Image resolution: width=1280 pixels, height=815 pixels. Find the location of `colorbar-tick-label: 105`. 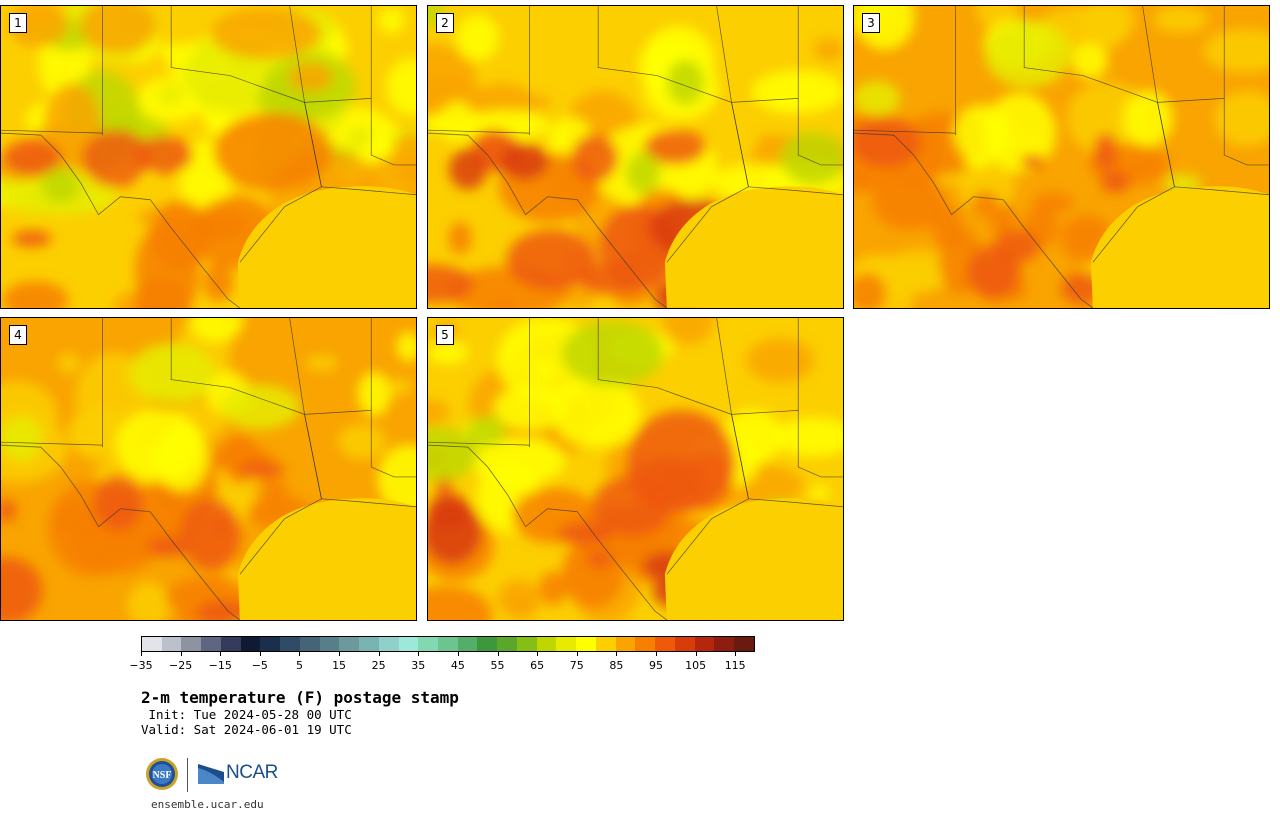

colorbar-tick-label: 105 is located at coordinates (696, 665).